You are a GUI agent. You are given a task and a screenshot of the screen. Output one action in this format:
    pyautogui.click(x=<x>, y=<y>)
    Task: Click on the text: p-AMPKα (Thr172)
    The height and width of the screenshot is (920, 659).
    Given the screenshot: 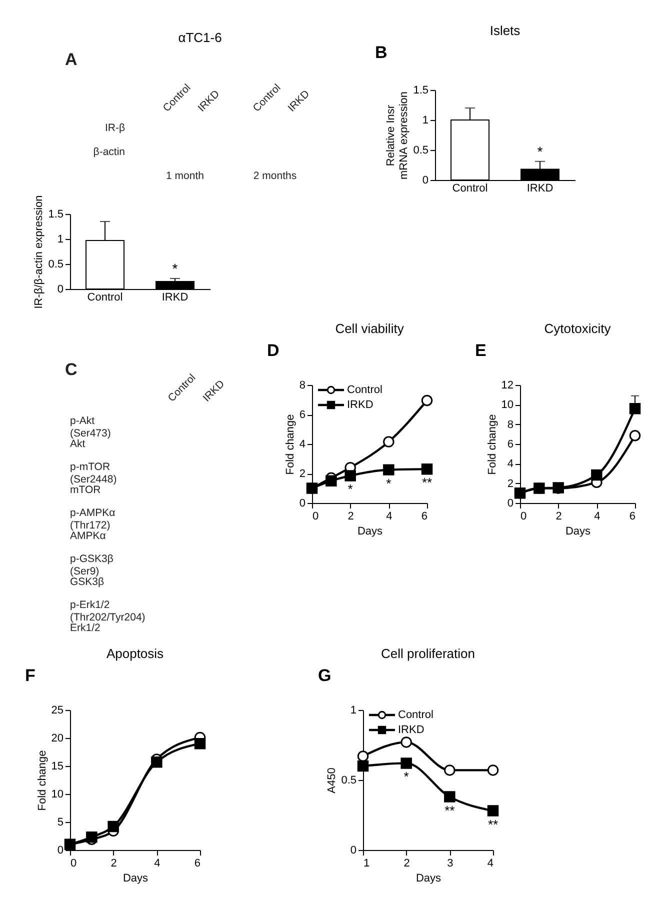 What is the action you would take?
    pyautogui.click(x=93, y=519)
    